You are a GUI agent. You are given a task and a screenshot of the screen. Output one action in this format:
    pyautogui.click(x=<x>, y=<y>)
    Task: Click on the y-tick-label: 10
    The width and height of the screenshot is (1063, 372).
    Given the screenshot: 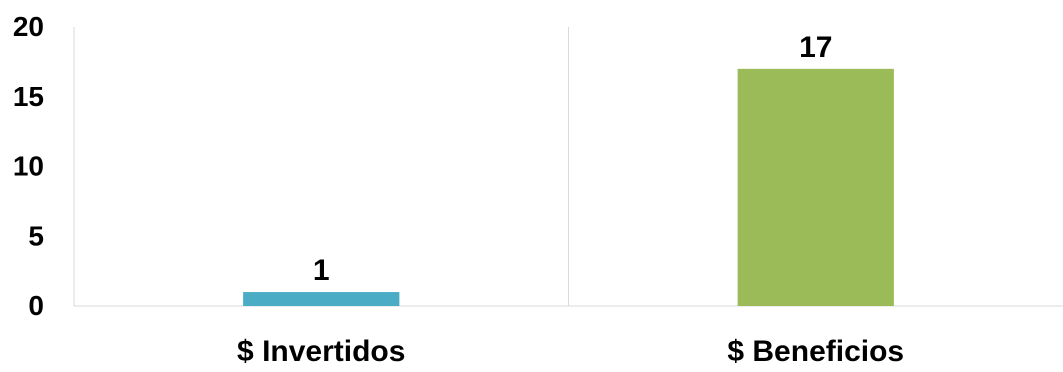 What is the action you would take?
    pyautogui.click(x=28, y=166)
    